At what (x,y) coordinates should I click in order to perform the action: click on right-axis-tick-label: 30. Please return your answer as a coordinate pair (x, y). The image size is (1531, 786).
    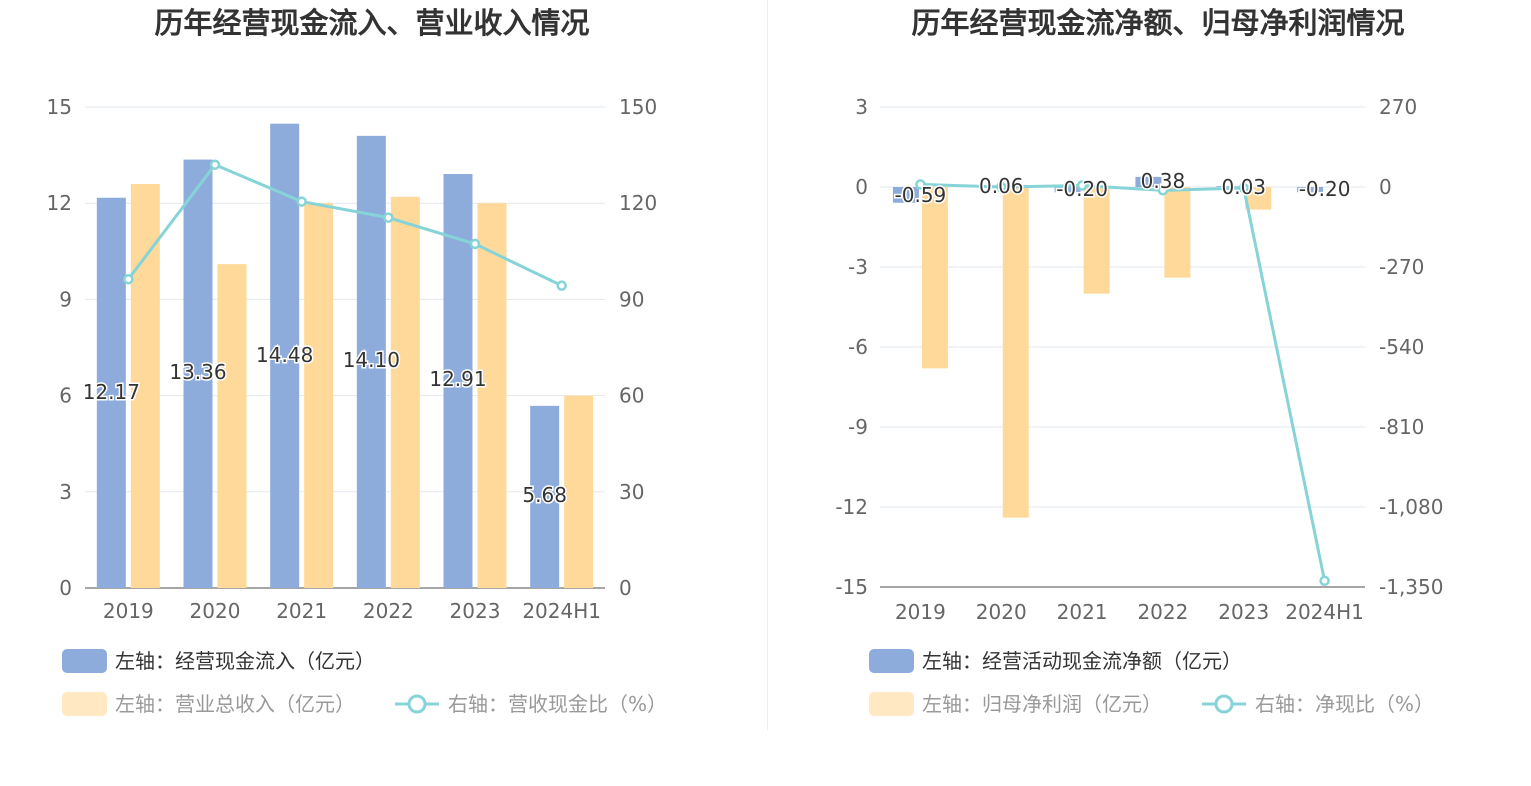
    Looking at the image, I should click on (631, 492).